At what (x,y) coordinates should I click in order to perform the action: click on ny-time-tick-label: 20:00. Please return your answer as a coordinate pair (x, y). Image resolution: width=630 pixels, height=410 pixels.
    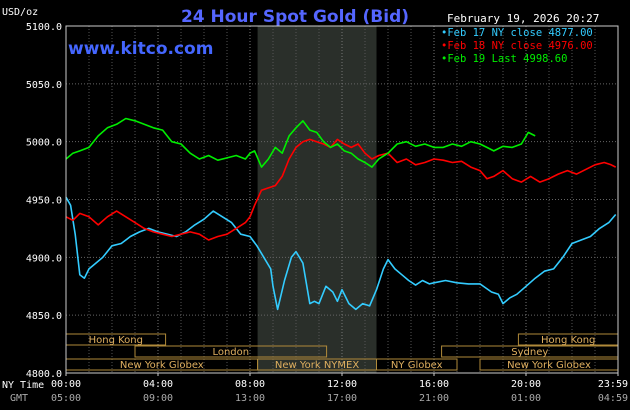
    Looking at the image, I should click on (526, 384).